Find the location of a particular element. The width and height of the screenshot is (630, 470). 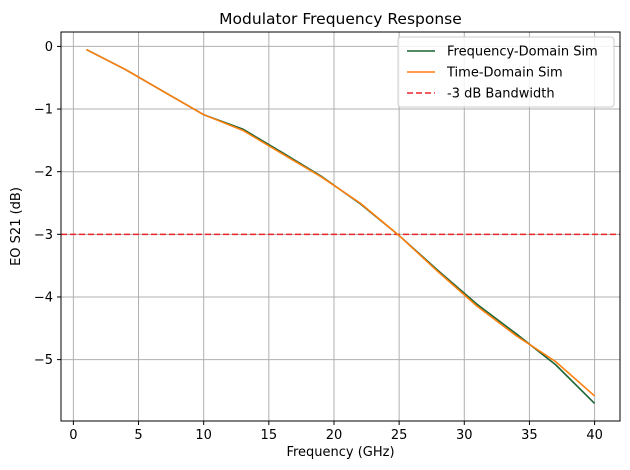

legend-box is located at coordinates (506, 72).